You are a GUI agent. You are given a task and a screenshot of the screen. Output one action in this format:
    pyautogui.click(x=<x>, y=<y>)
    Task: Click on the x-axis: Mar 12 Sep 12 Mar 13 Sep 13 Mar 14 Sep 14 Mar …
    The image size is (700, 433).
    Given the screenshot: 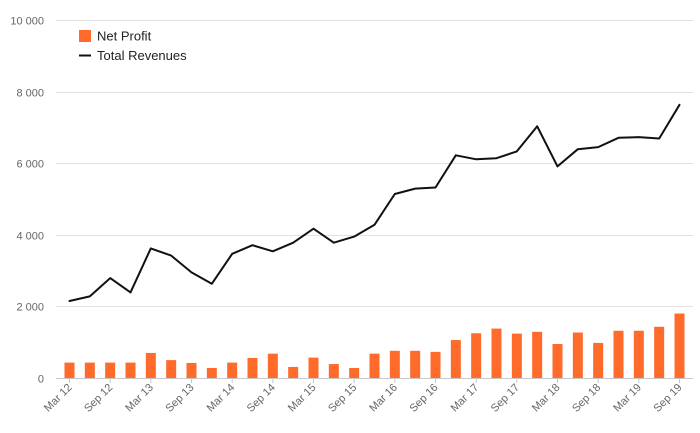 What is the action you would take?
    pyautogui.click(x=363, y=396)
    